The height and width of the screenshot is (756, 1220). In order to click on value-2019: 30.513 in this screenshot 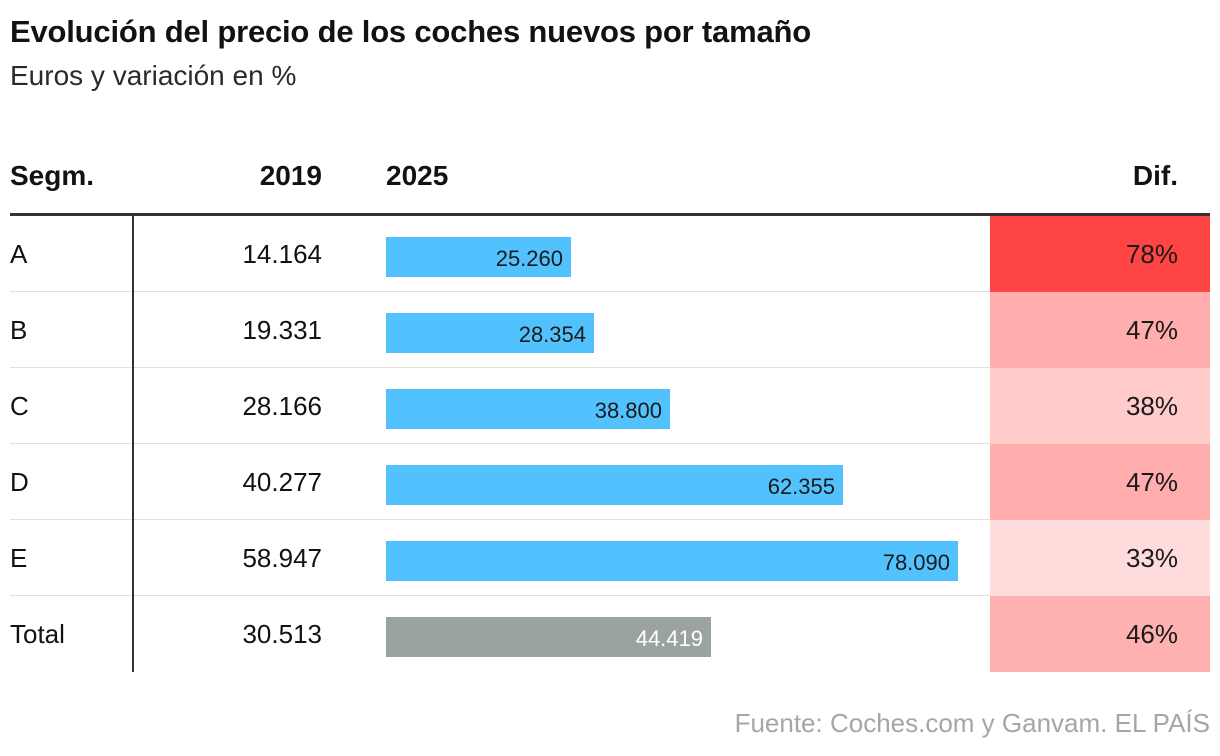, I will do `click(282, 634)`.